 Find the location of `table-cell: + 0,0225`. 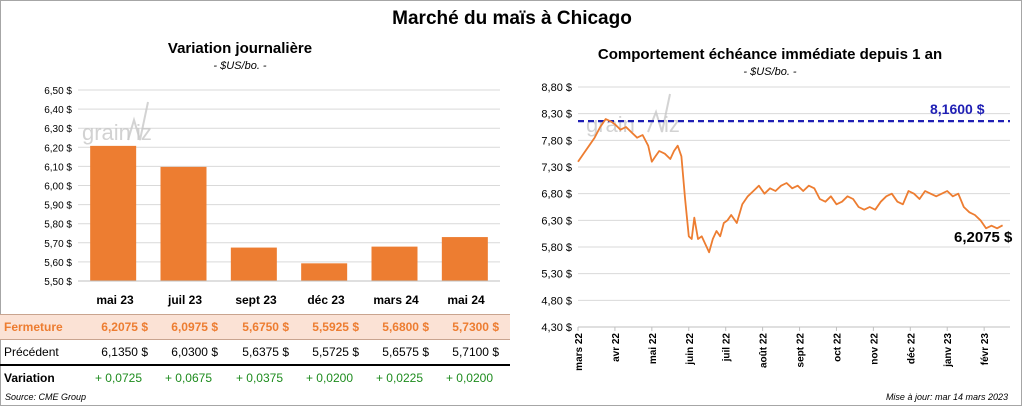

table-cell: + 0,0225 is located at coordinates (399, 378).